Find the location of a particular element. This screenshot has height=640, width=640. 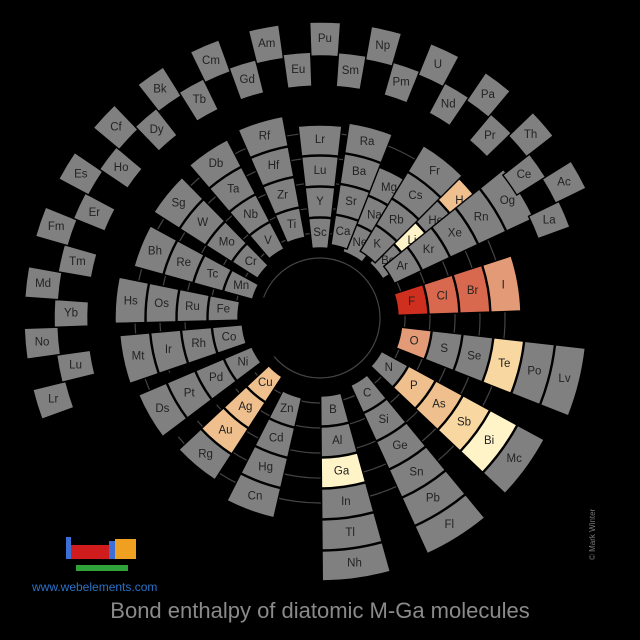

element-cell-kr: Kr is located at coordinates (428, 249).